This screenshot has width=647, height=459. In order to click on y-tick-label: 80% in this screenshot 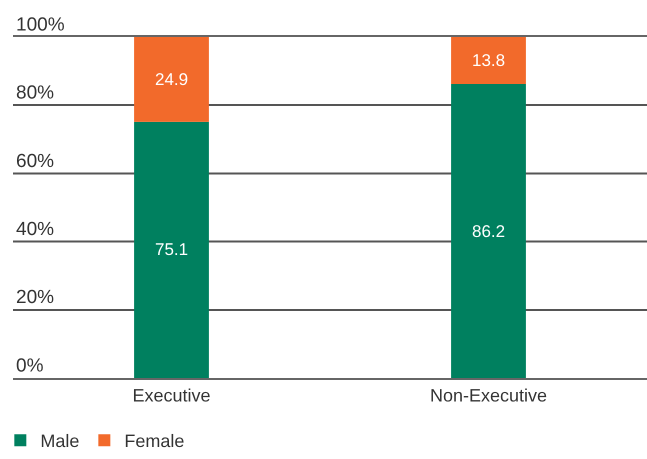, I will do `click(35, 93)`.